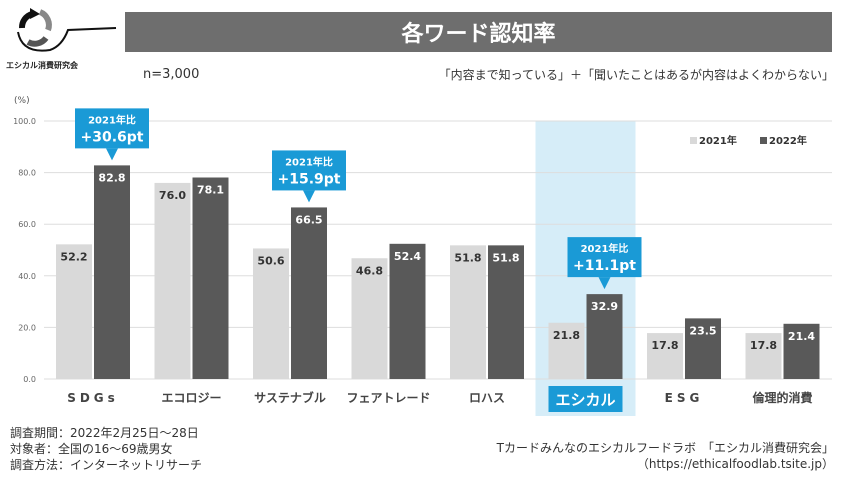 The width and height of the screenshot is (856, 482). What do you see at coordinates (604, 306) in the screenshot?
I see `data-label: 32.9` at bounding box center [604, 306].